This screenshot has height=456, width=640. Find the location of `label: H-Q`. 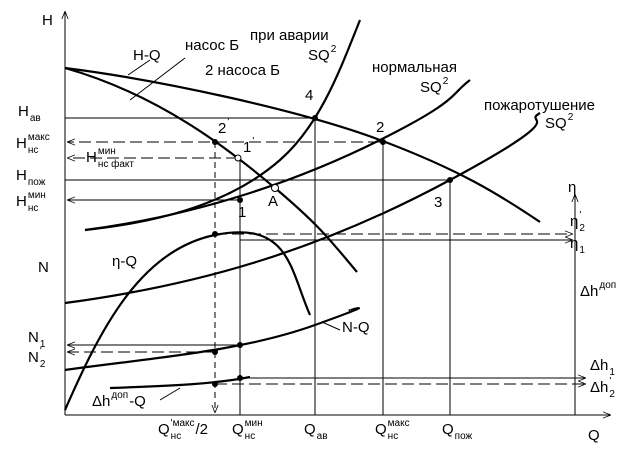

label: H-Q is located at coordinates (147, 55).